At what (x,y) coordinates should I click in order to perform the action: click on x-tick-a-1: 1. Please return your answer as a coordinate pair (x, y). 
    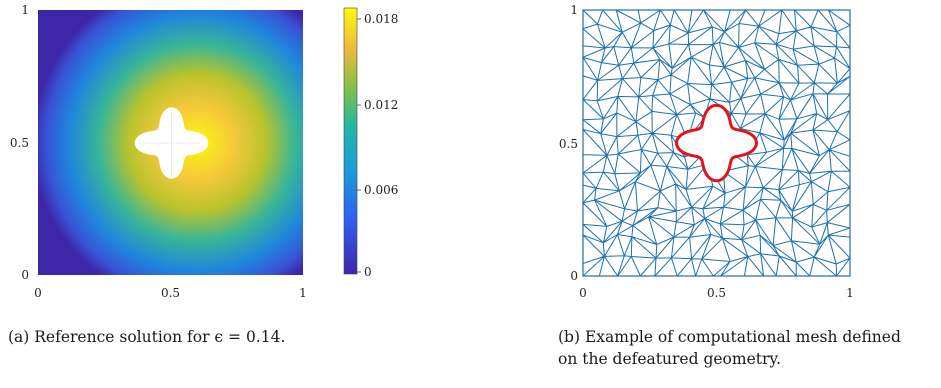
    Looking at the image, I should click on (303, 293).